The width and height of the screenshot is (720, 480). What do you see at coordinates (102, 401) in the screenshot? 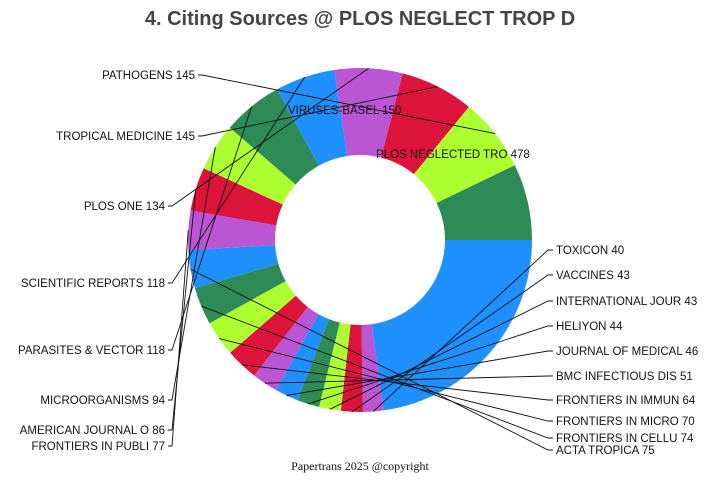
I see `slice-label: MICROORGANISMS 94` at bounding box center [102, 401].